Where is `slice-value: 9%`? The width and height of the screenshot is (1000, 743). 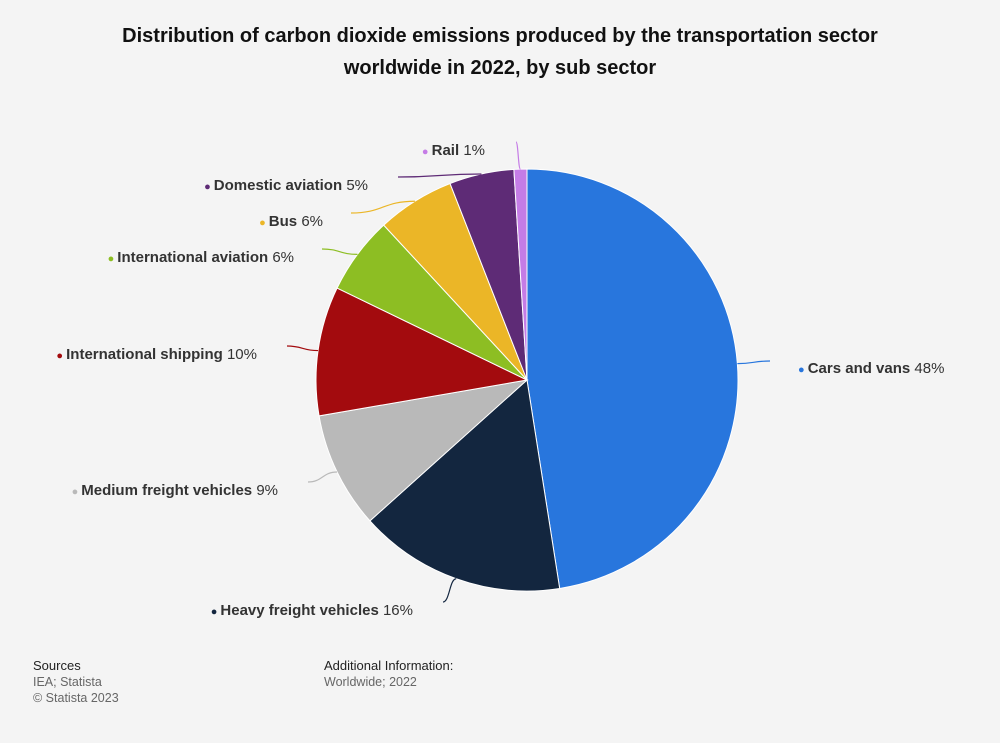
slice-value: 9% is located at coordinates (267, 490).